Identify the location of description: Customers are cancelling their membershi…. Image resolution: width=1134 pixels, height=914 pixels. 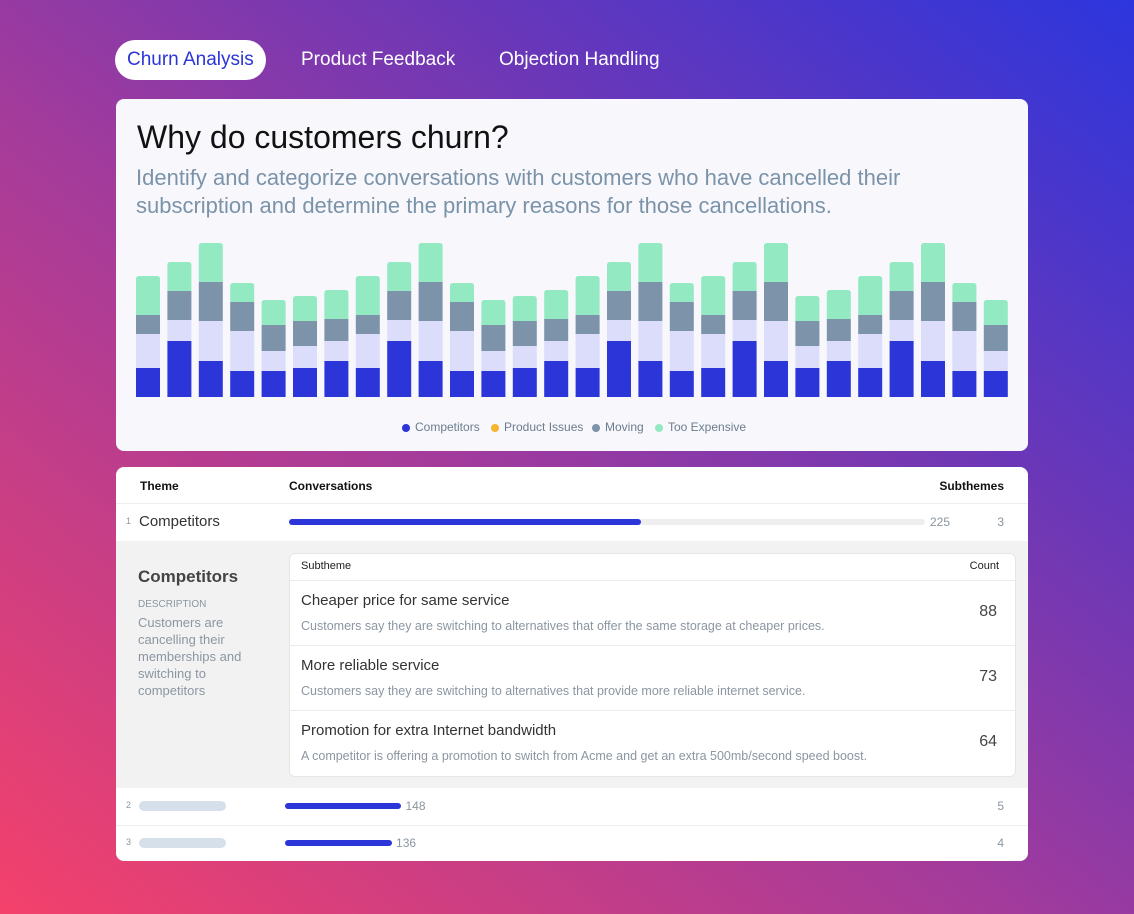
(190, 656).